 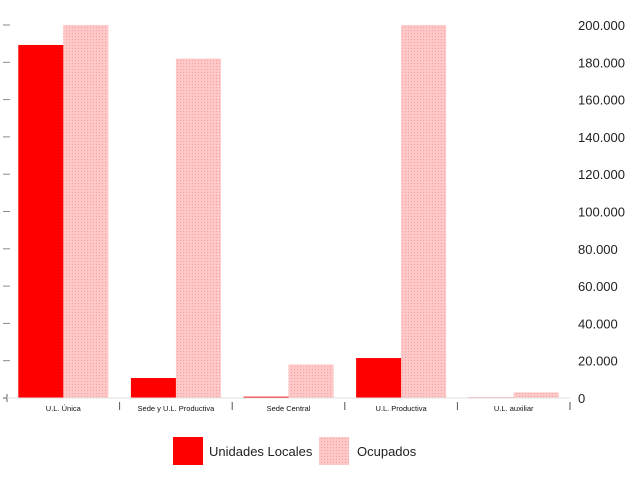 I want to click on y-tick-label: 40.000, so click(x=598, y=323).